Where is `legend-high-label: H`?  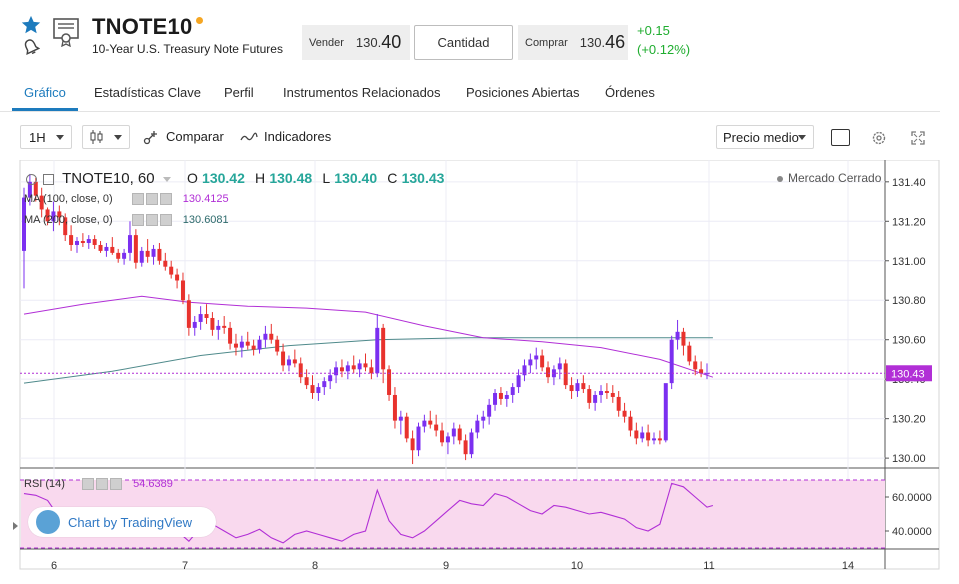 legend-high-label: H is located at coordinates (260, 178).